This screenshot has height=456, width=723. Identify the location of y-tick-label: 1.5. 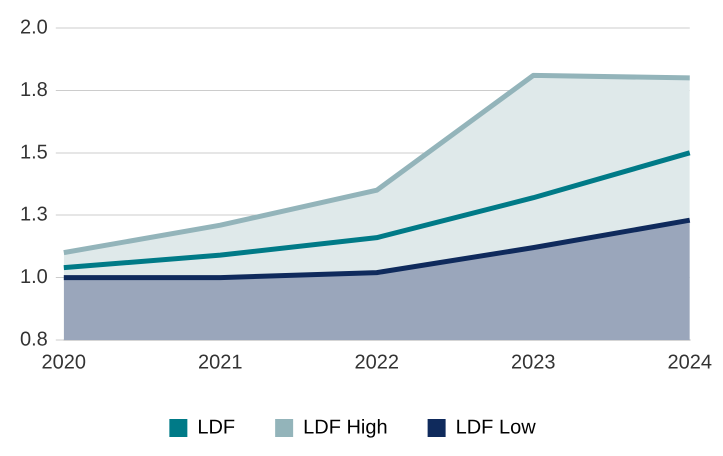
(34, 152).